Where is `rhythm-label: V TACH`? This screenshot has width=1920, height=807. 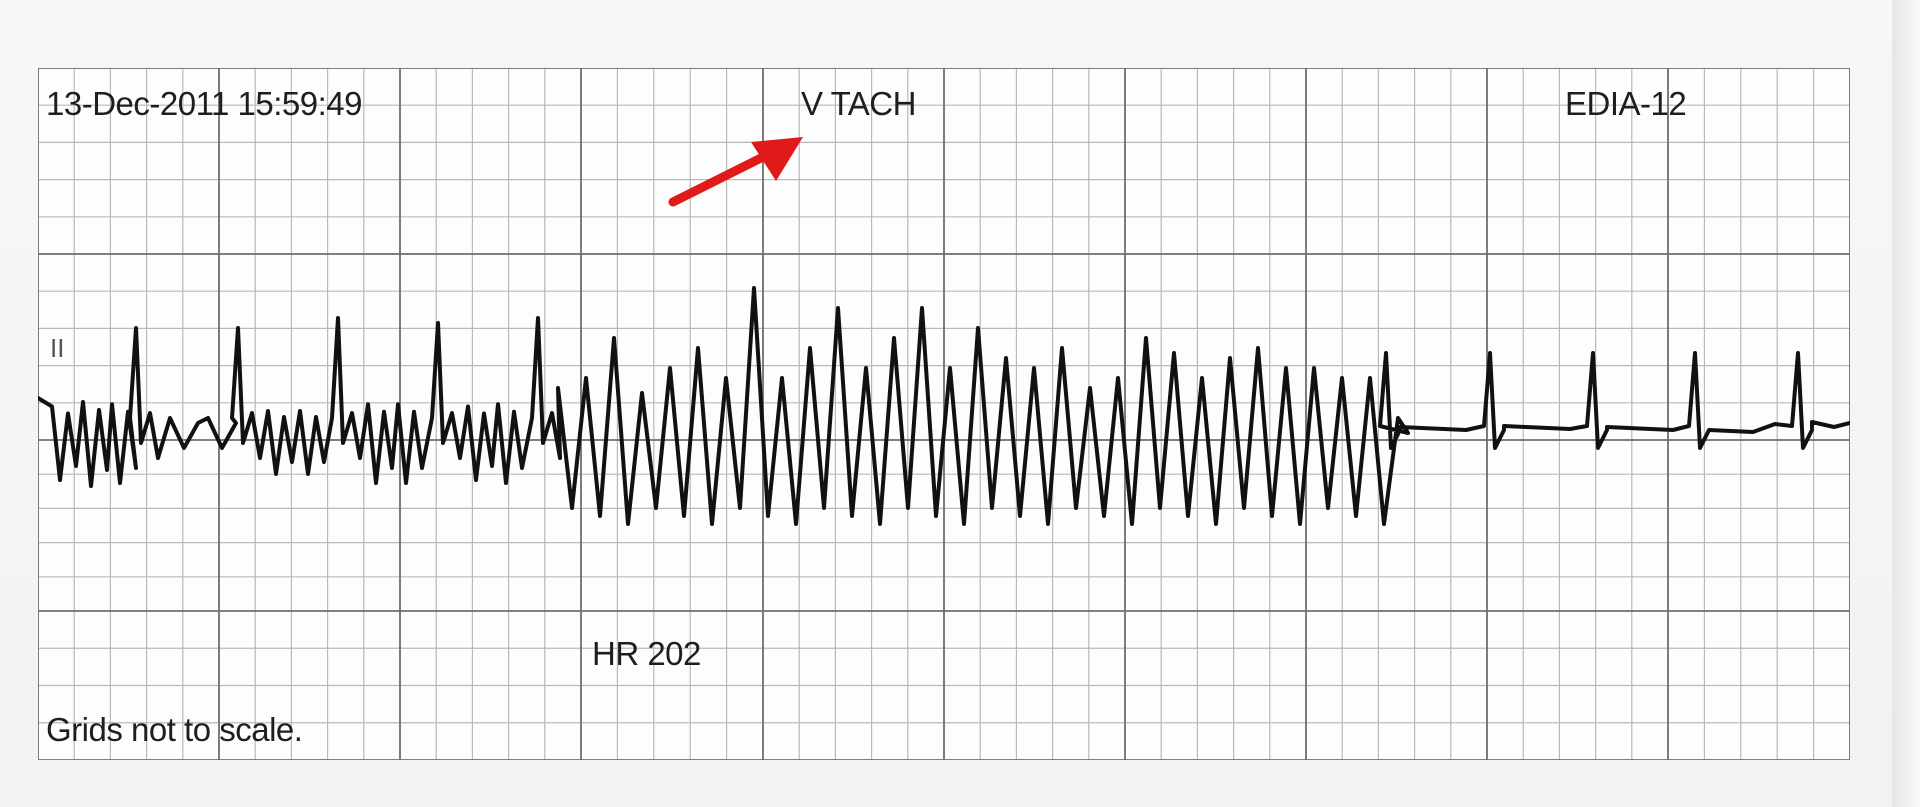 rhythm-label: V TACH is located at coordinates (858, 103).